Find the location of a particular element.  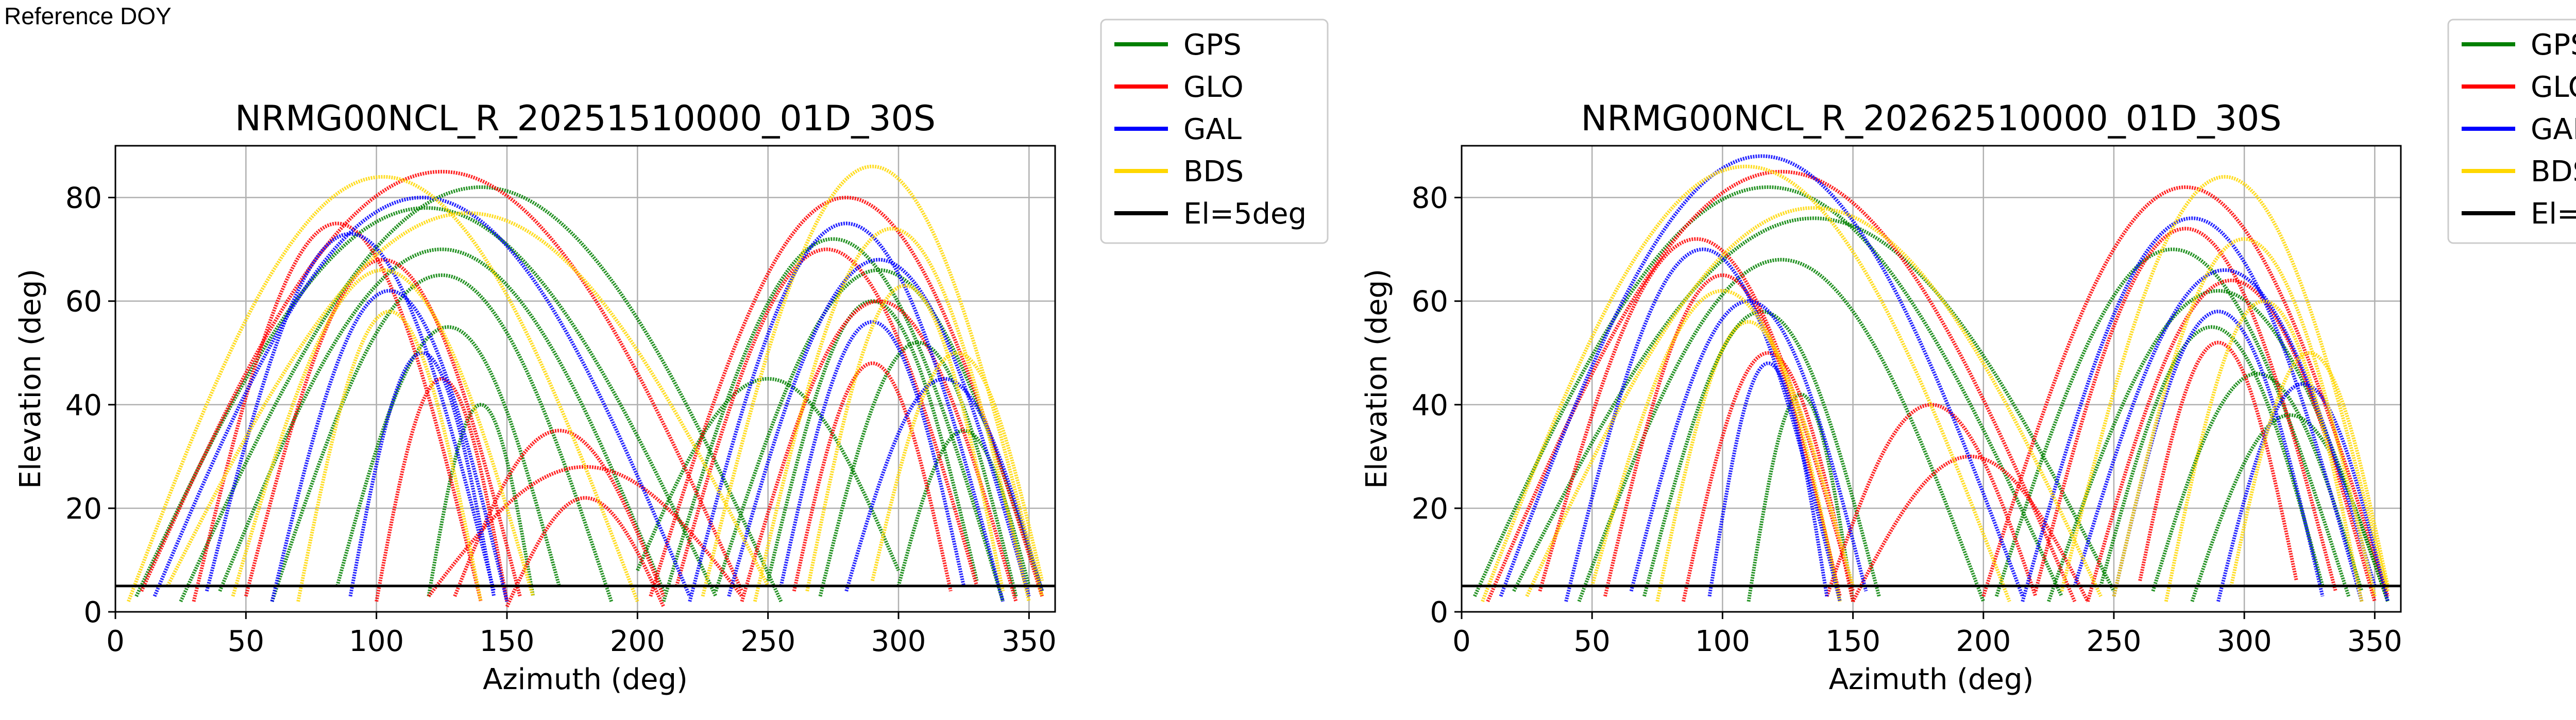

chart-title: NRMG00NCL_R_20262510000_01D_30S is located at coordinates (1931, 118).